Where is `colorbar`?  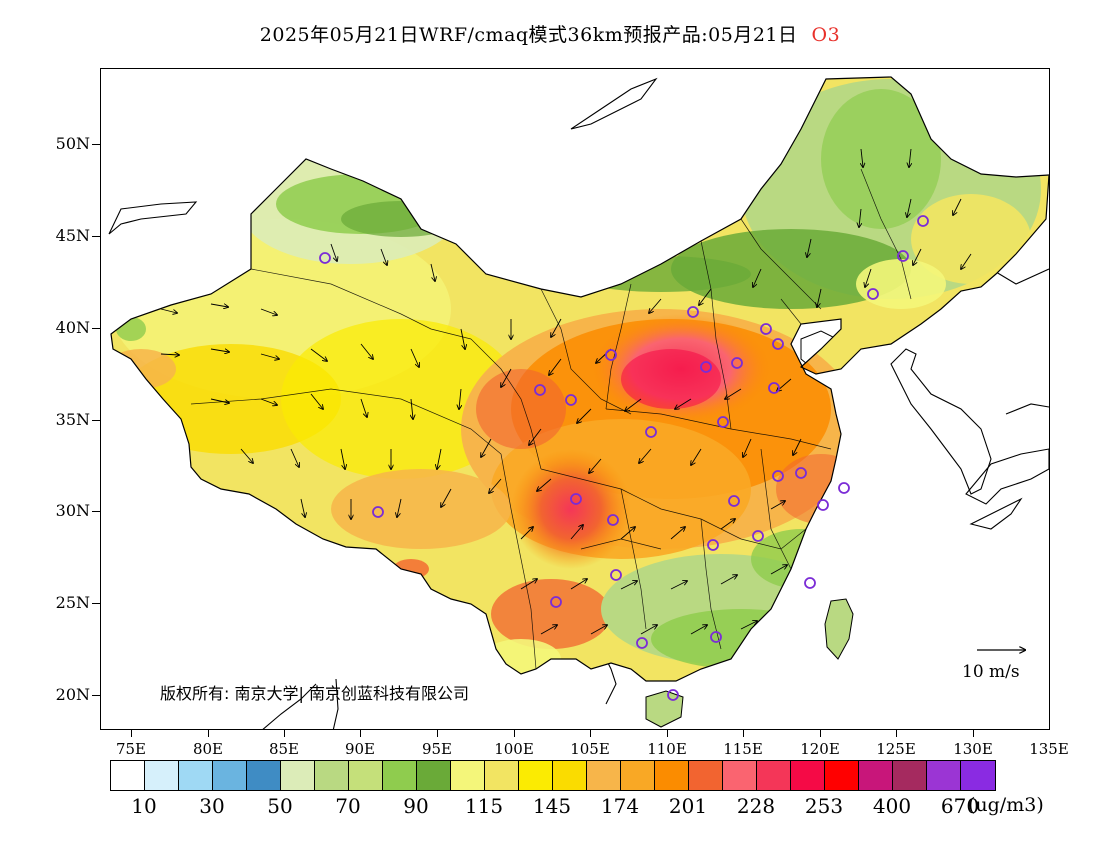 colorbar is located at coordinates (553, 775).